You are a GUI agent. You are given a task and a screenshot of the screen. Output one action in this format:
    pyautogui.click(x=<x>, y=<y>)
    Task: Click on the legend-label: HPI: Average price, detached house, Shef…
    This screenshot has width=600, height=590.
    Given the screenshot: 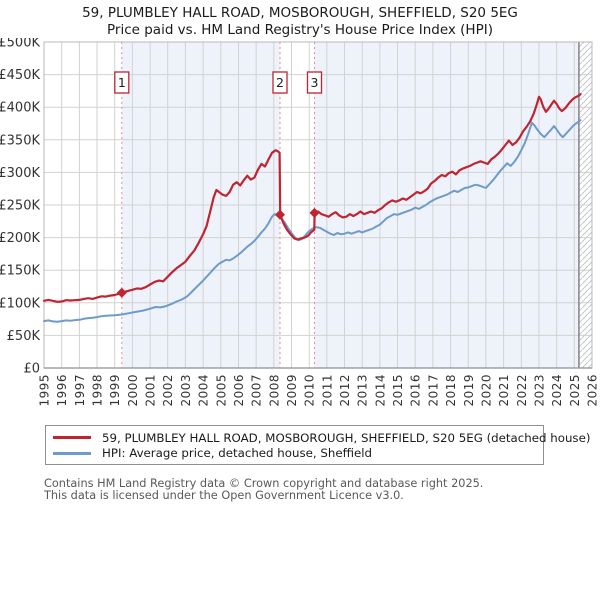 What is the action you would take?
    pyautogui.click(x=237, y=453)
    